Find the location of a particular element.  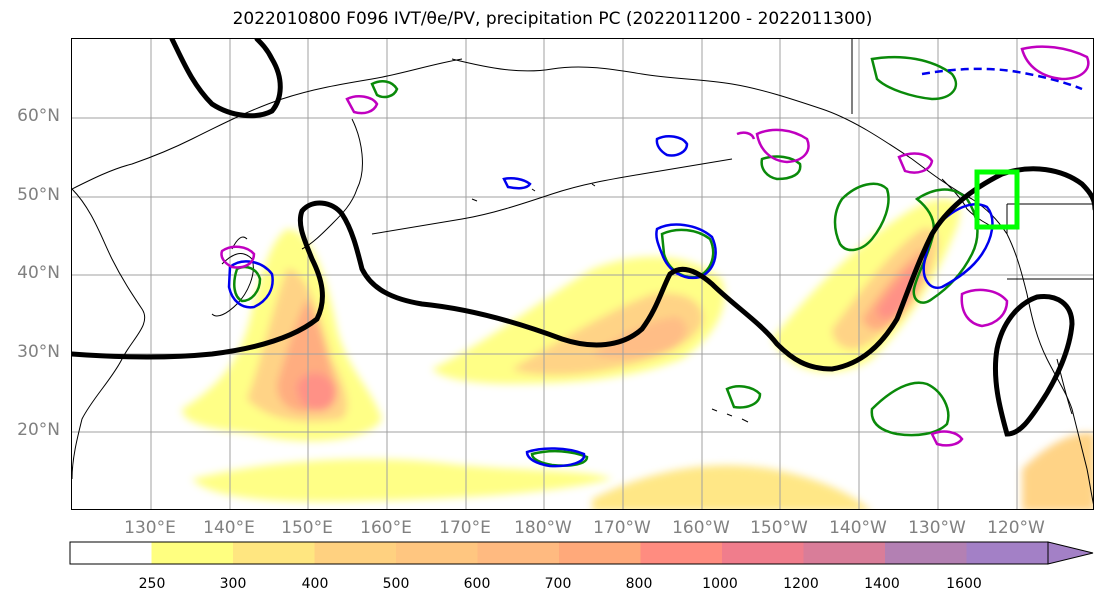

green-contour-small1 is located at coordinates (384, 89).